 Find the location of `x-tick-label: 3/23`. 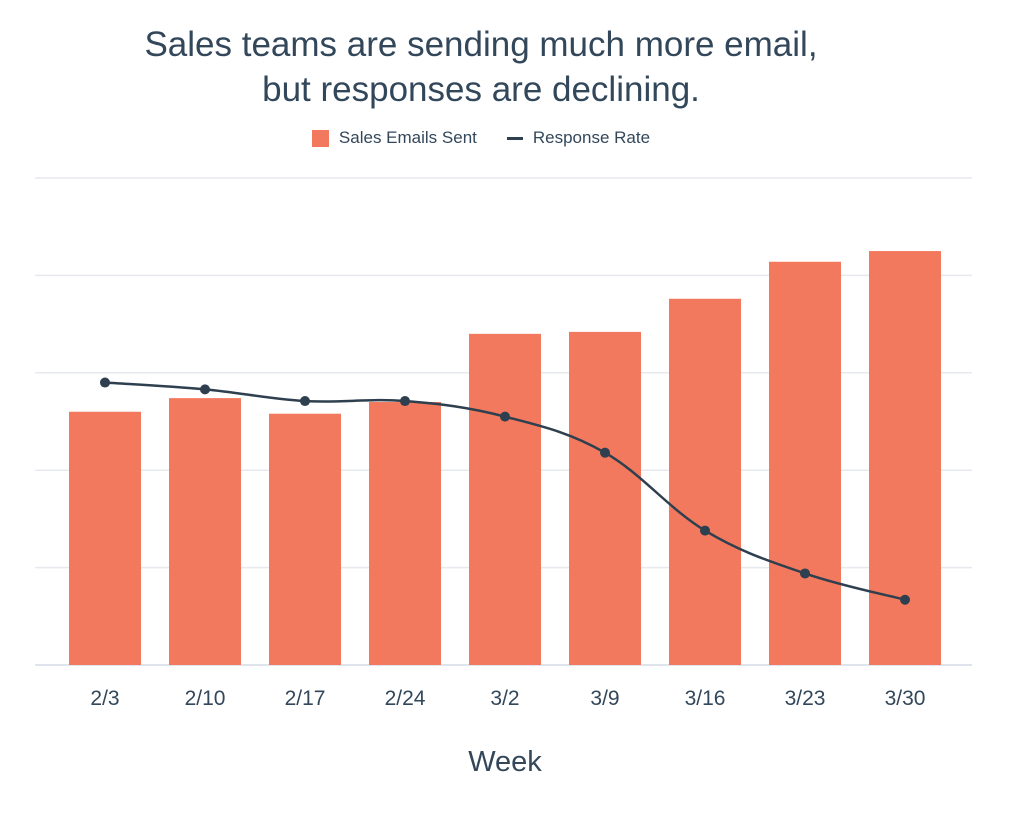

x-tick-label: 3/23 is located at coordinates (805, 698).